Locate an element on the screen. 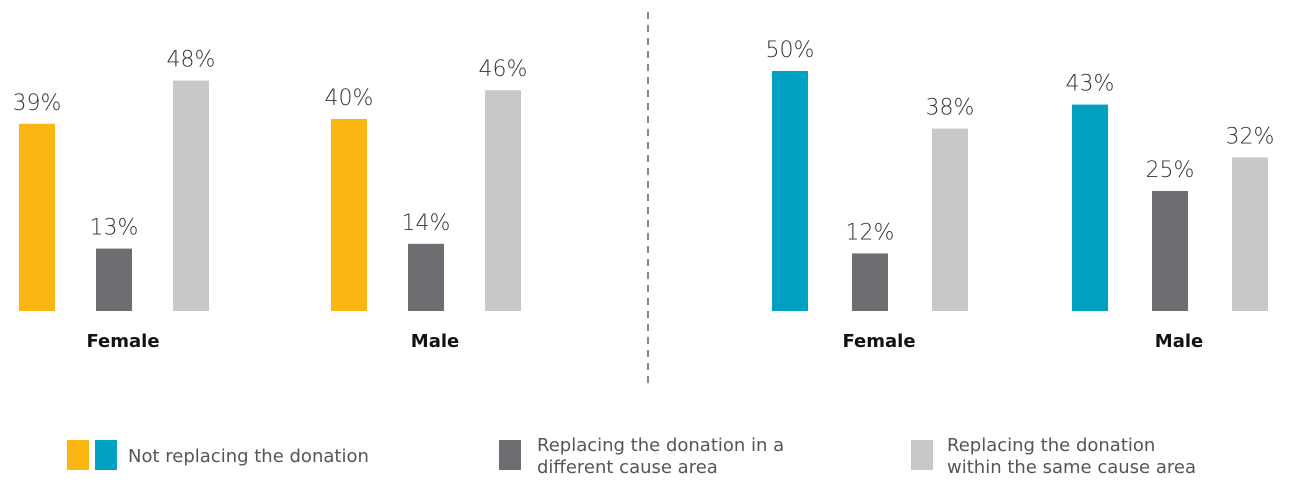  legend-label: Not replacing the donation is located at coordinates (248, 456).